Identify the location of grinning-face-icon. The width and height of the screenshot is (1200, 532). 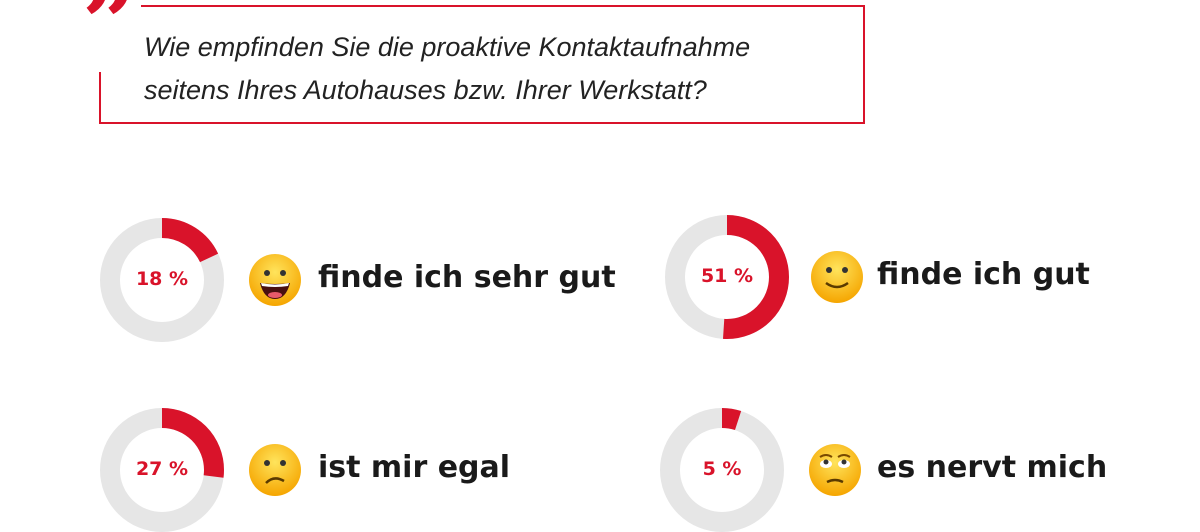
(275, 280).